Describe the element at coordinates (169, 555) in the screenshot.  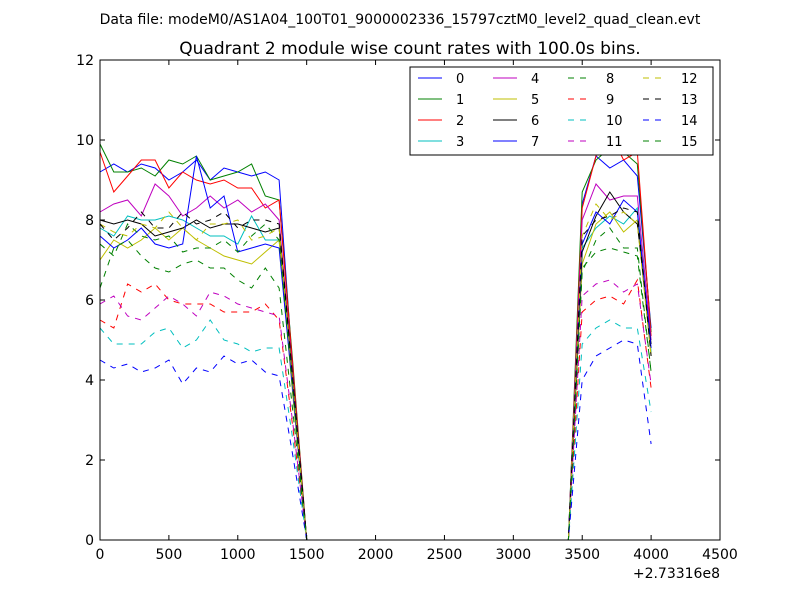
I see `x-tick-label: 500` at that location.